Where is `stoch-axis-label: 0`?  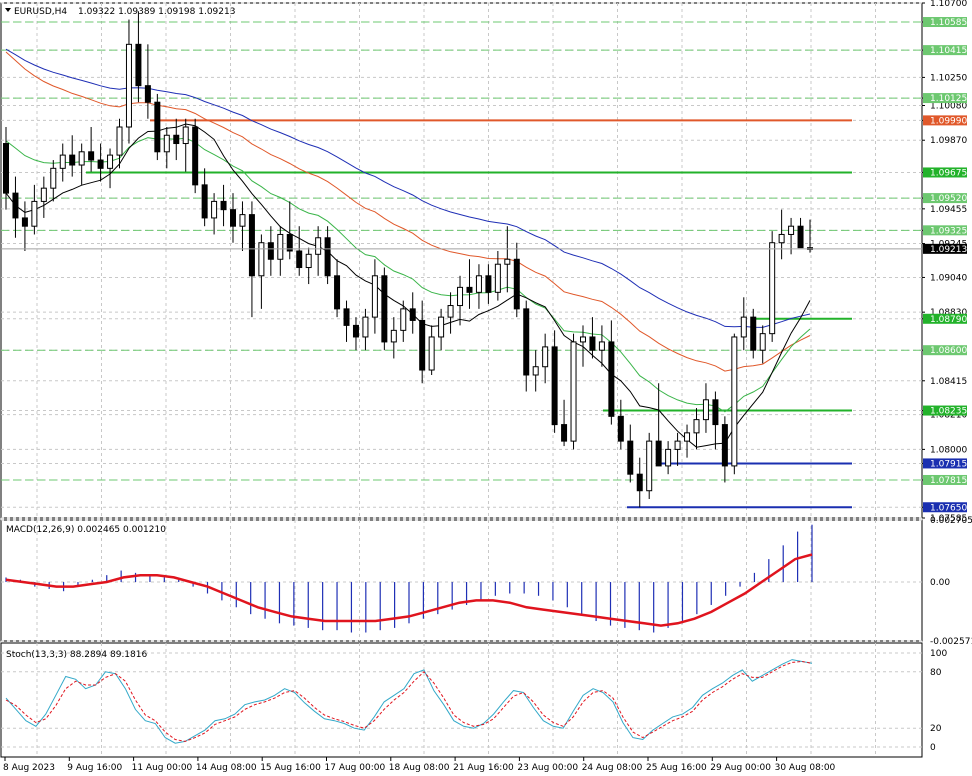
stoch-axis-label: 0 is located at coordinates (933, 748).